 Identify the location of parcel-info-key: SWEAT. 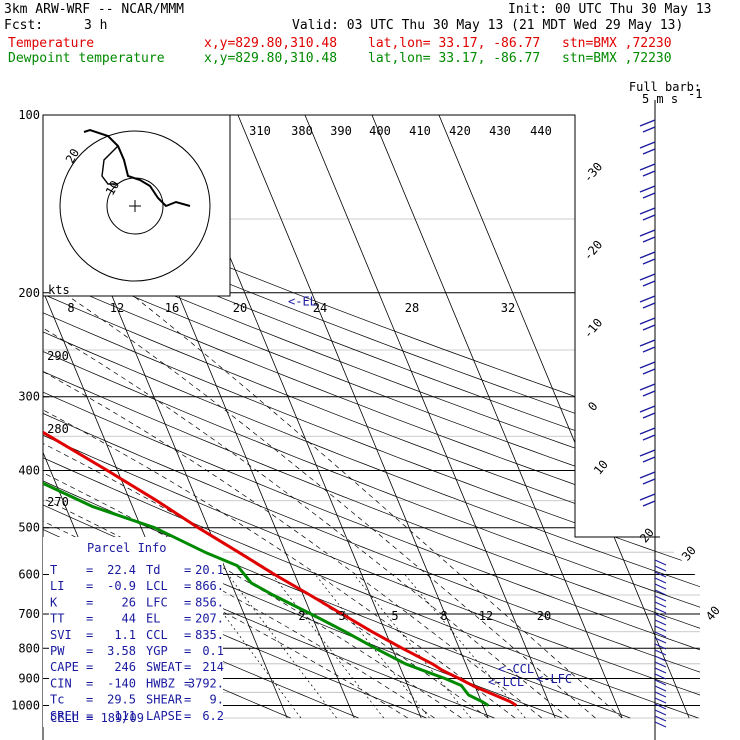
(164, 667).